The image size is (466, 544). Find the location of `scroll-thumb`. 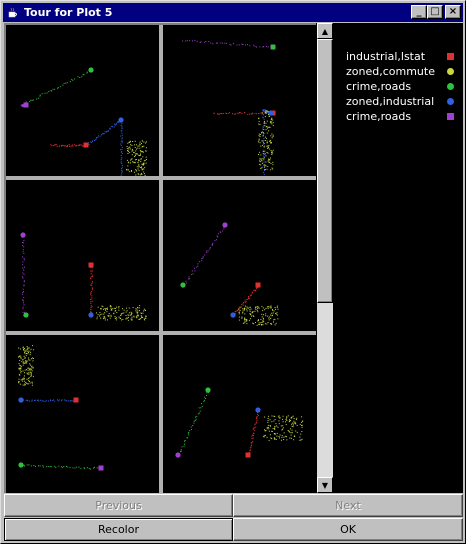

scroll-thumb is located at coordinates (325, 171).